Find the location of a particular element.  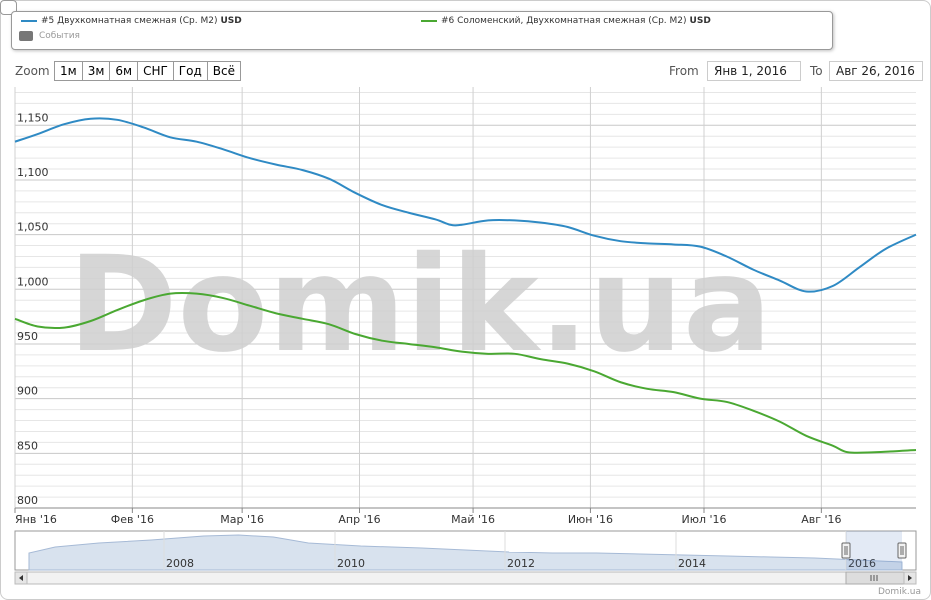

footer-credit: Domik.ua is located at coordinates (899, 592).